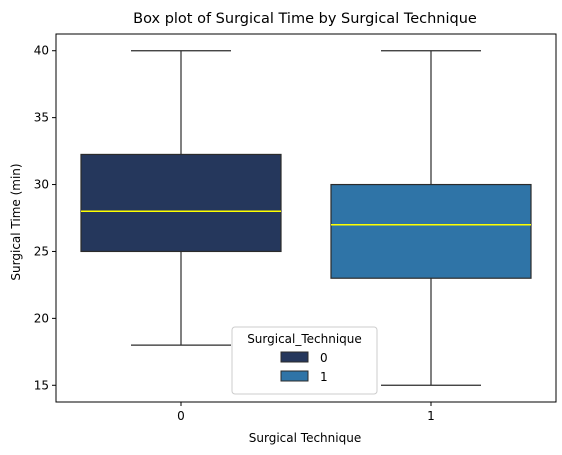 The height and width of the screenshot is (455, 562). What do you see at coordinates (41, 251) in the screenshot?
I see `y-tick-label: 25` at bounding box center [41, 251].